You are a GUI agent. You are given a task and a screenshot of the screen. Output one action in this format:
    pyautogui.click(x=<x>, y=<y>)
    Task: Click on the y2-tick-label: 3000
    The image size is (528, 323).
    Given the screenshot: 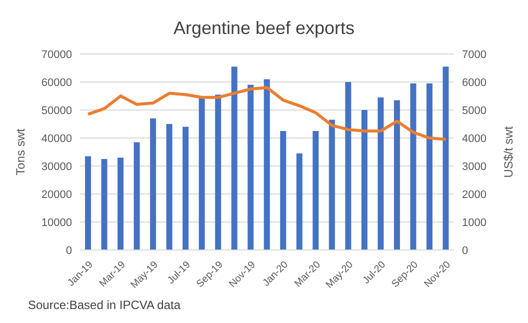 What is the action you would take?
    pyautogui.click(x=474, y=166)
    